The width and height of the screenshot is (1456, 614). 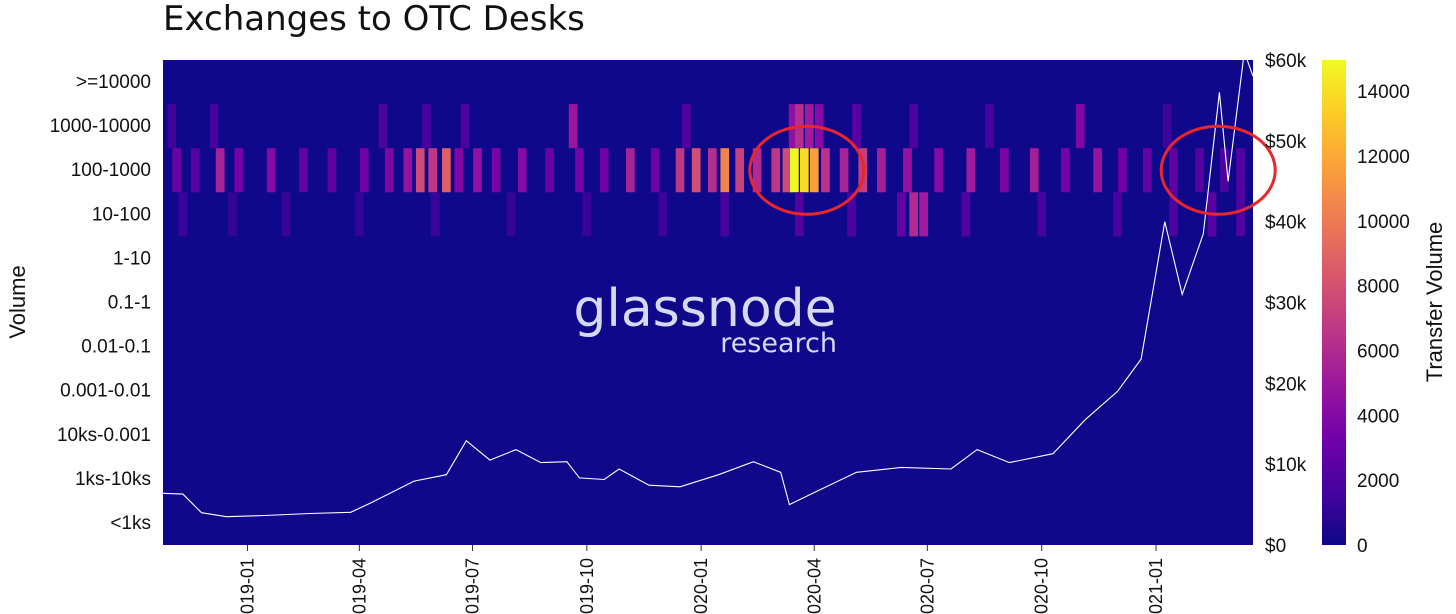 What do you see at coordinates (374, 19) in the screenshot?
I see `chart-title: Exchanges to OTC Desks` at bounding box center [374, 19].